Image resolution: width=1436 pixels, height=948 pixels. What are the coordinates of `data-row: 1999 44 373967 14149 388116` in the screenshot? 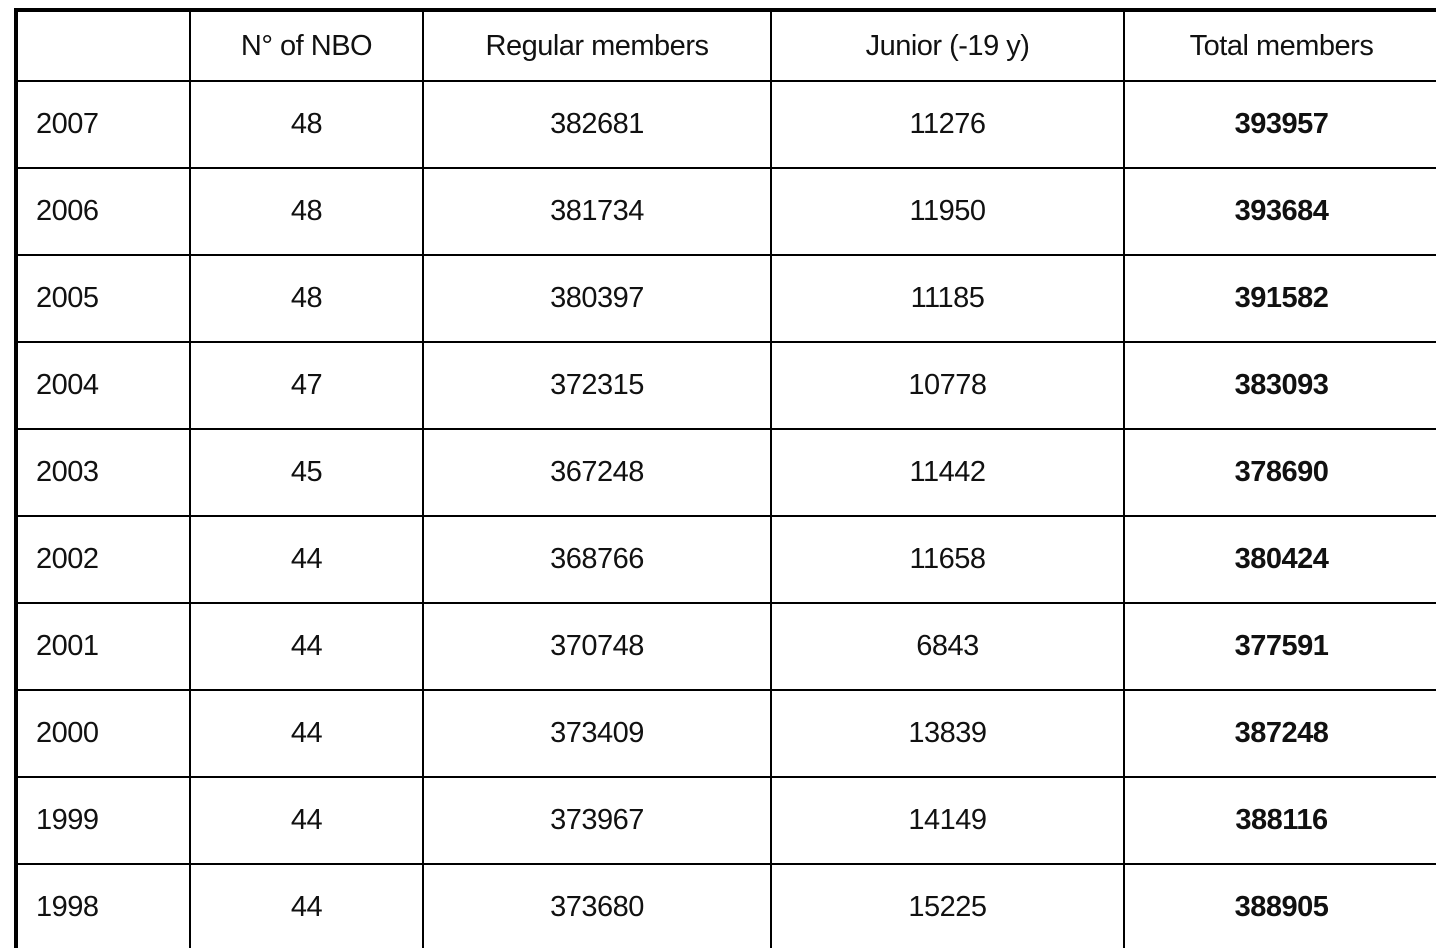 It's located at (725, 821).